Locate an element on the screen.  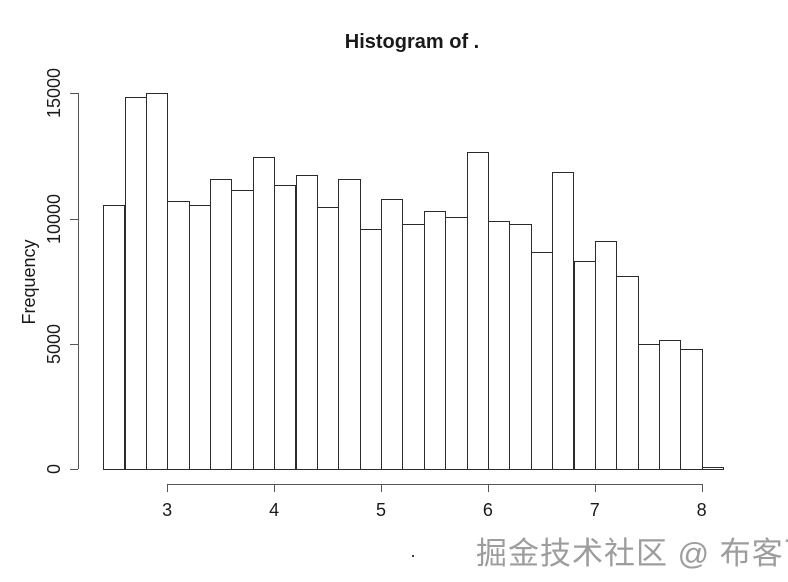
y-tick-label: 0 is located at coordinates (54, 469).